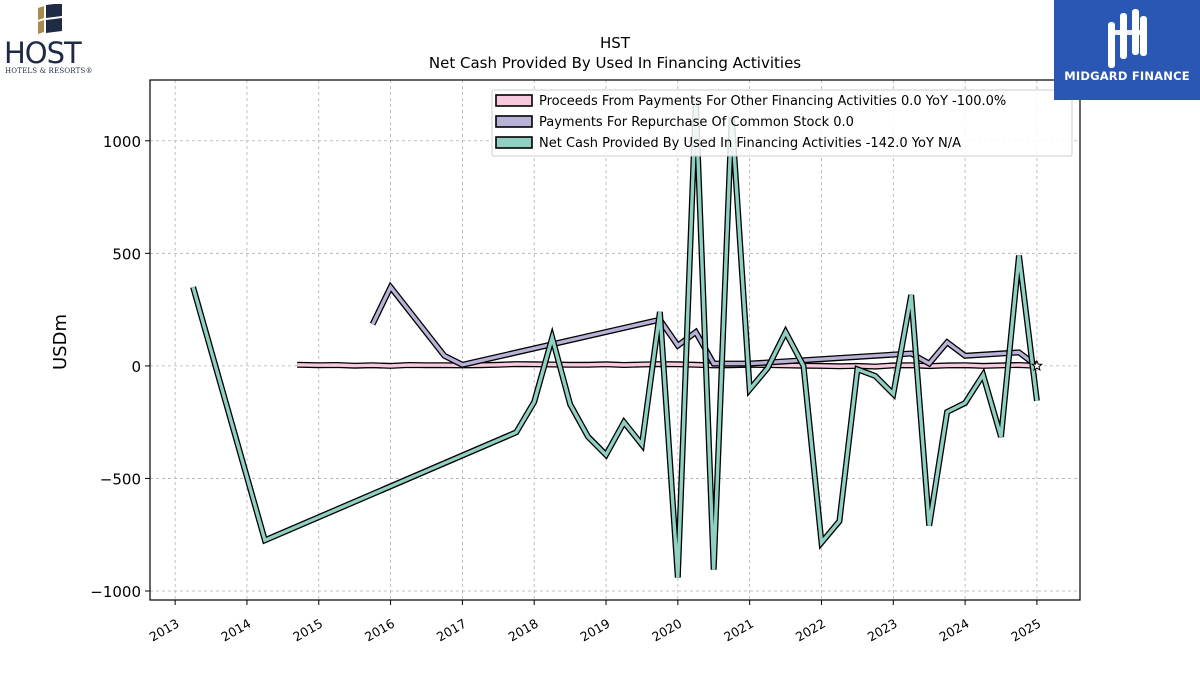  Describe the element at coordinates (122, 142) in the screenshot. I see `y-tick-label: 1000` at that location.